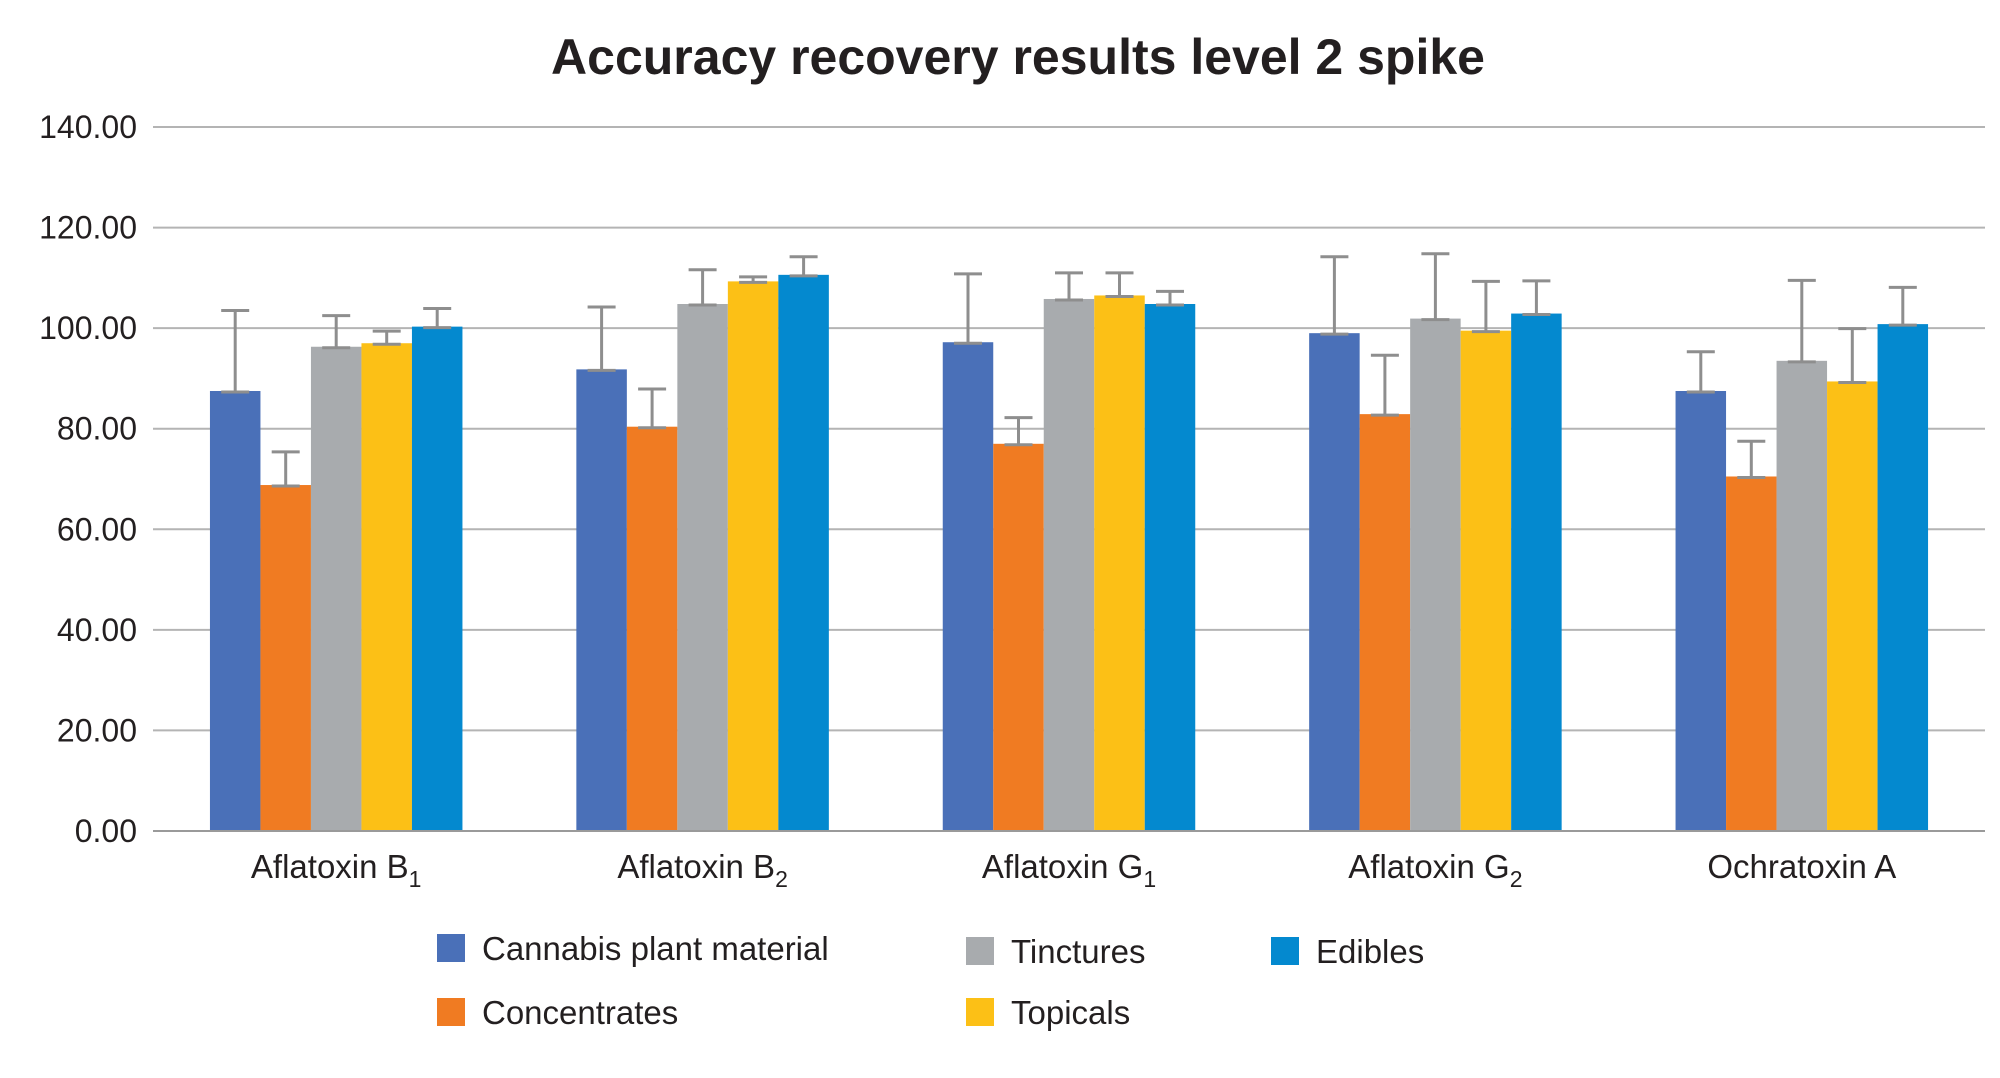 The height and width of the screenshot is (1078, 2000). Describe the element at coordinates (1370, 951) in the screenshot. I see `legend-label: Edibles` at that location.